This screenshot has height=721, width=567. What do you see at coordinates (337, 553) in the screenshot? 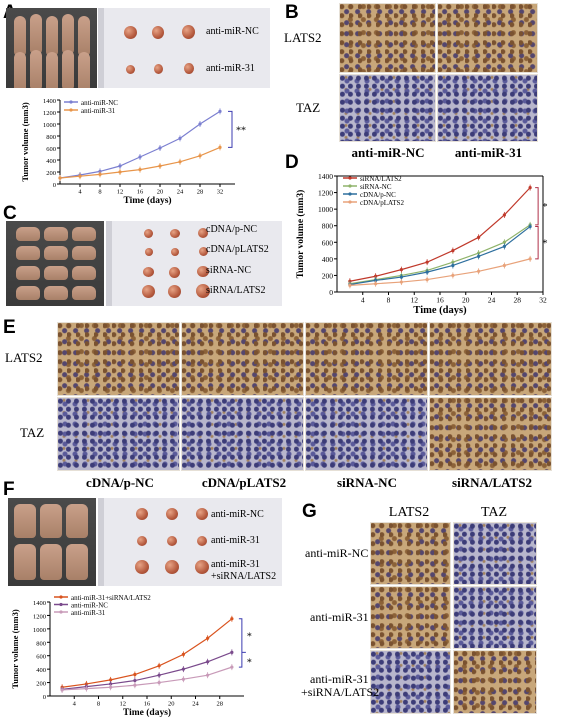
I see `ihc-g-row-anti-mir-nc: anti-miR-NC` at bounding box center [337, 553].